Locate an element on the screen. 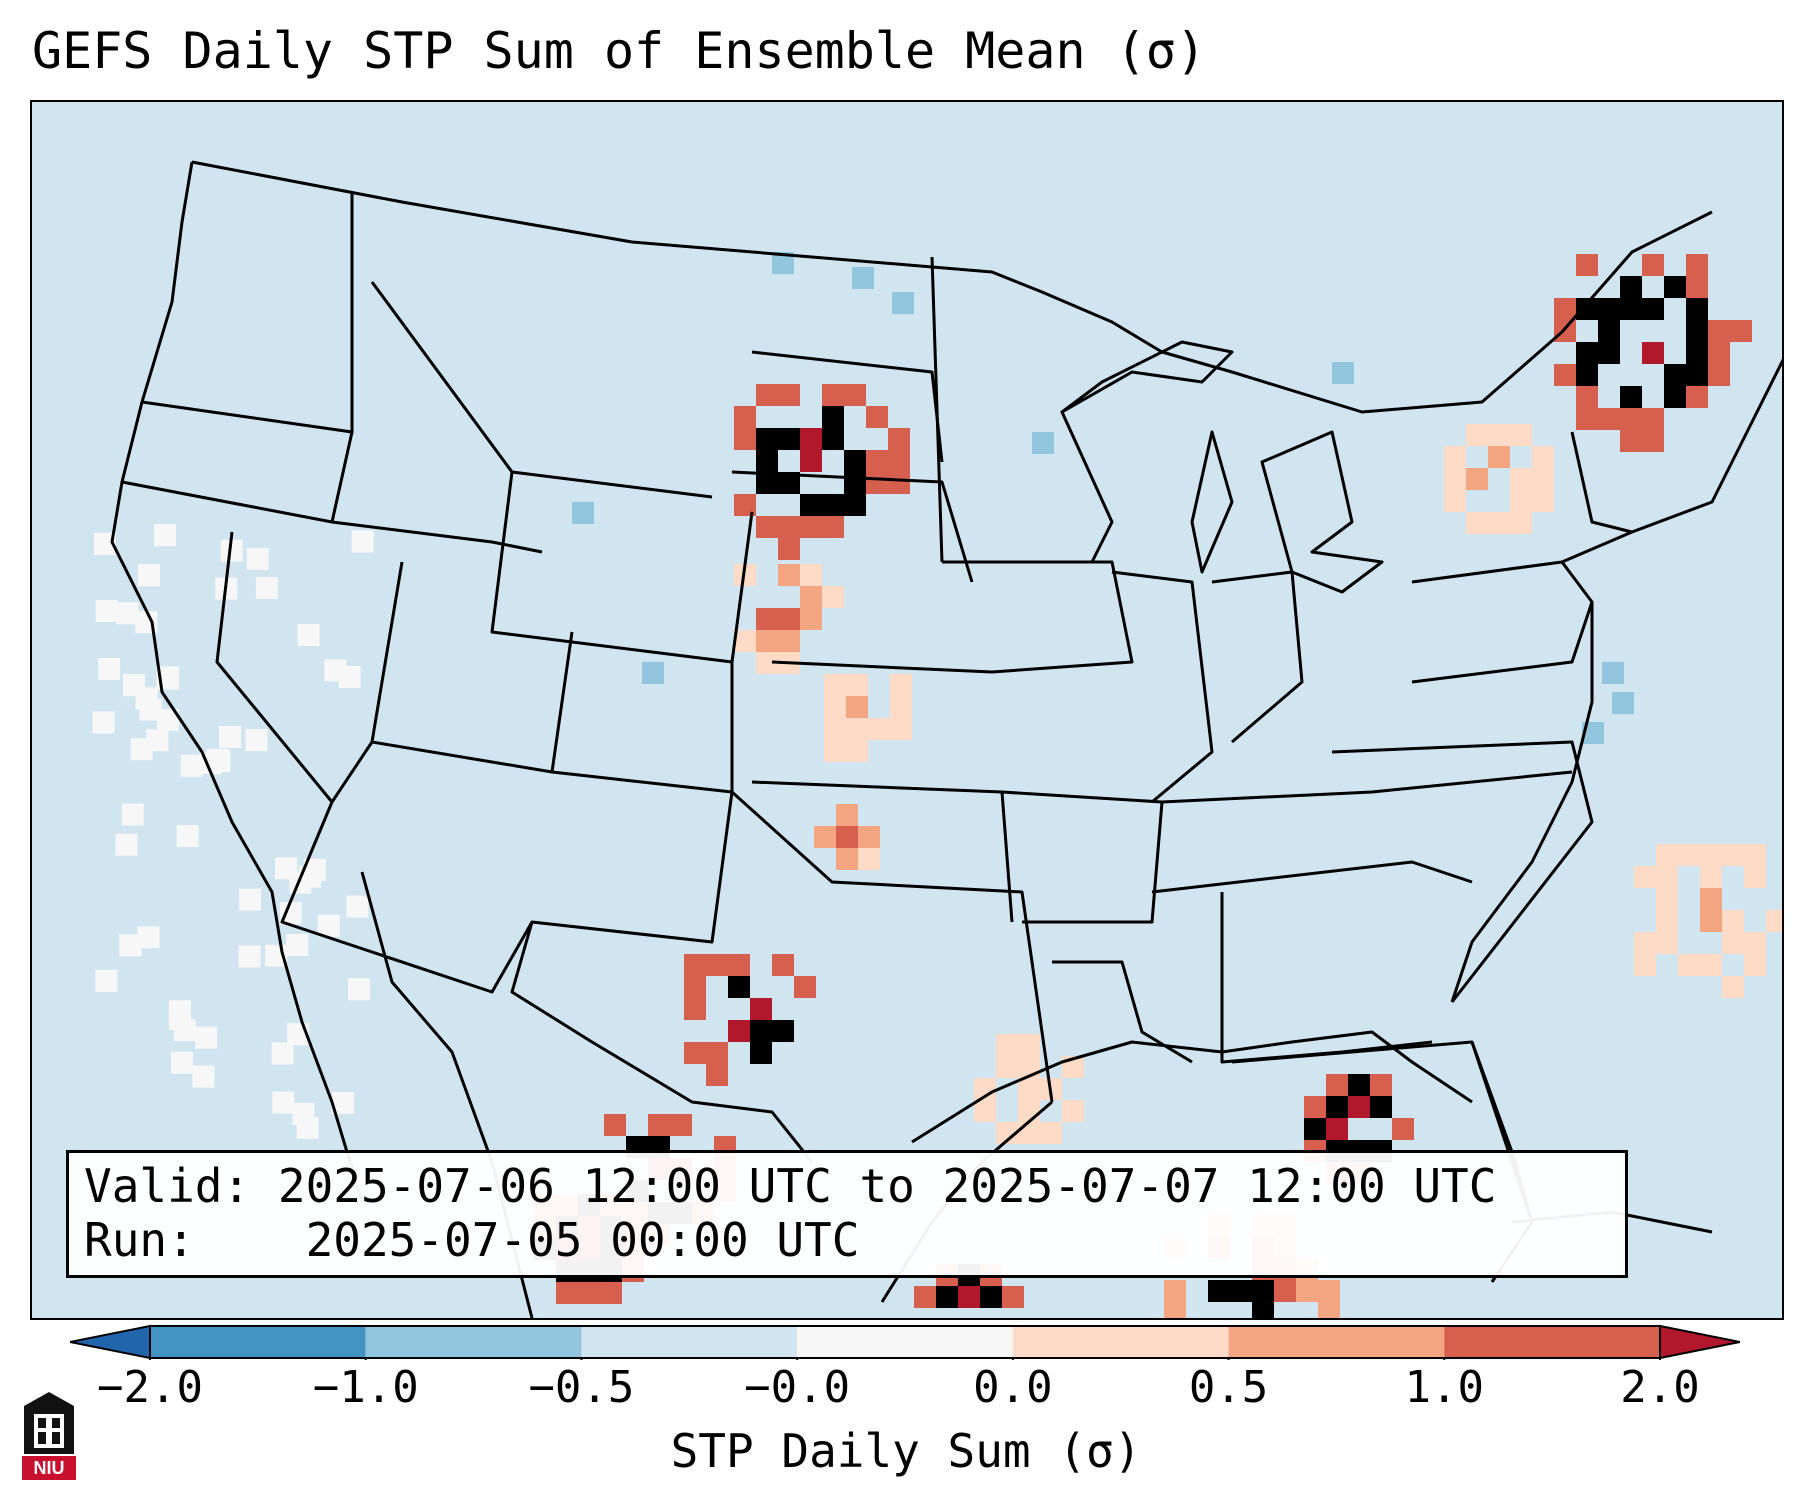 The image size is (1803, 1506). colorbar-tick-label: 2.0 is located at coordinates (1660, 1387).